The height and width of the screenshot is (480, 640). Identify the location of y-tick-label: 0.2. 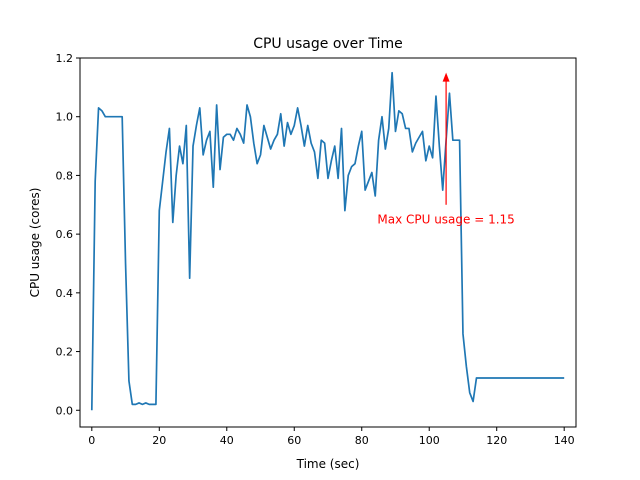
(65, 352).